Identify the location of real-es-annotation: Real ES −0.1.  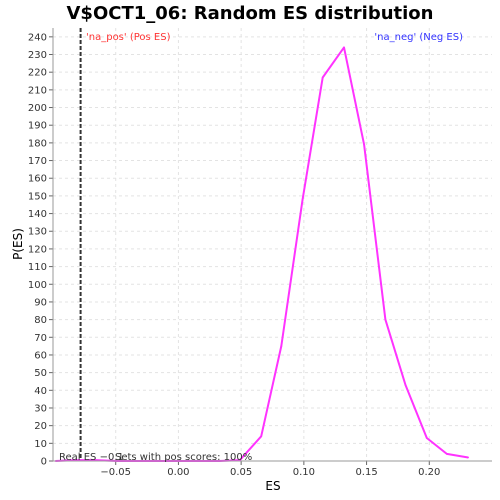
(91, 457).